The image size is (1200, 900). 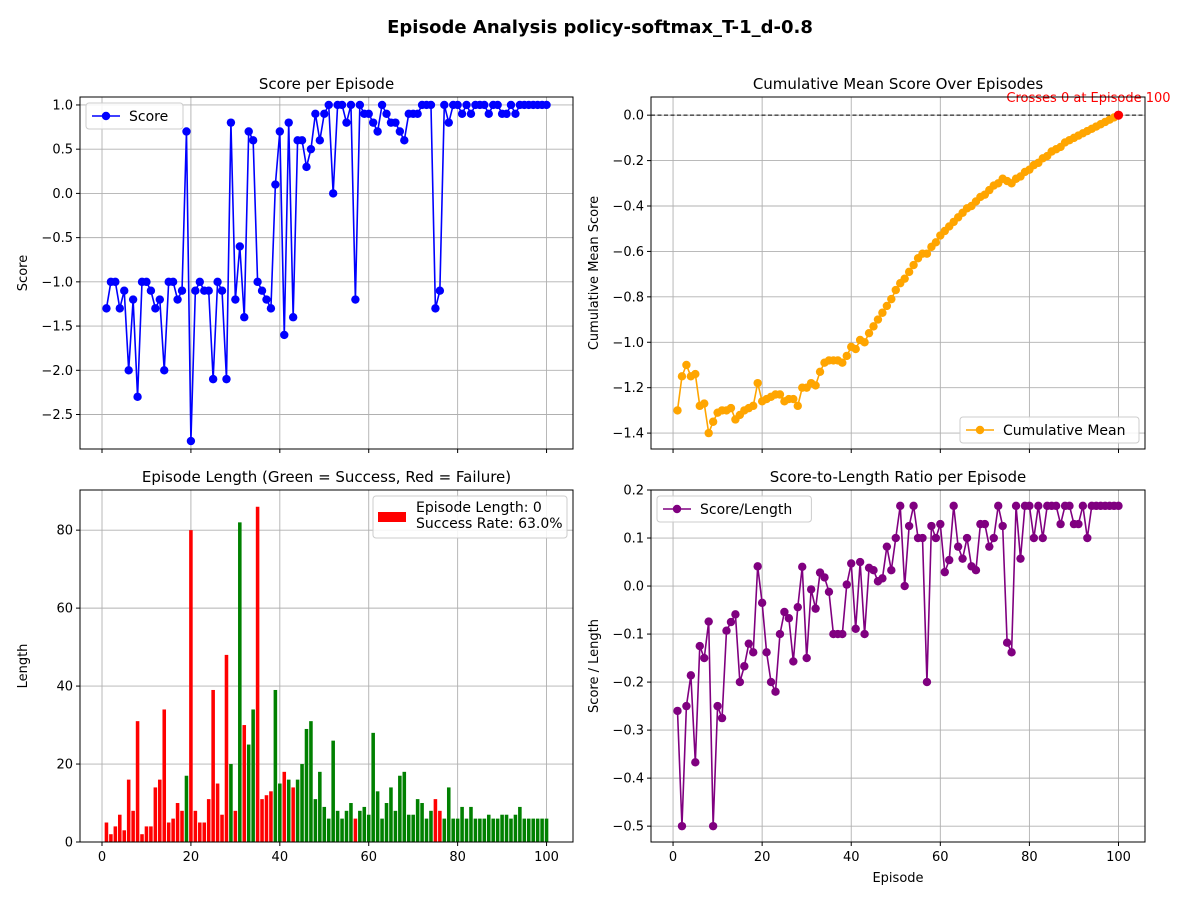 What do you see at coordinates (62, 194) in the screenshot?
I see `y-tick-label: 0.0` at bounding box center [62, 194].